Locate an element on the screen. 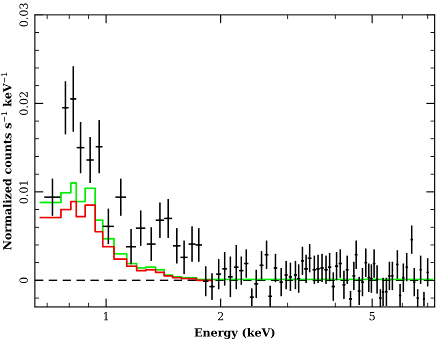  y-axis-title: Normalized counts s$^{−1}$ keV$^{−1}$ is located at coordinates (6, 161).